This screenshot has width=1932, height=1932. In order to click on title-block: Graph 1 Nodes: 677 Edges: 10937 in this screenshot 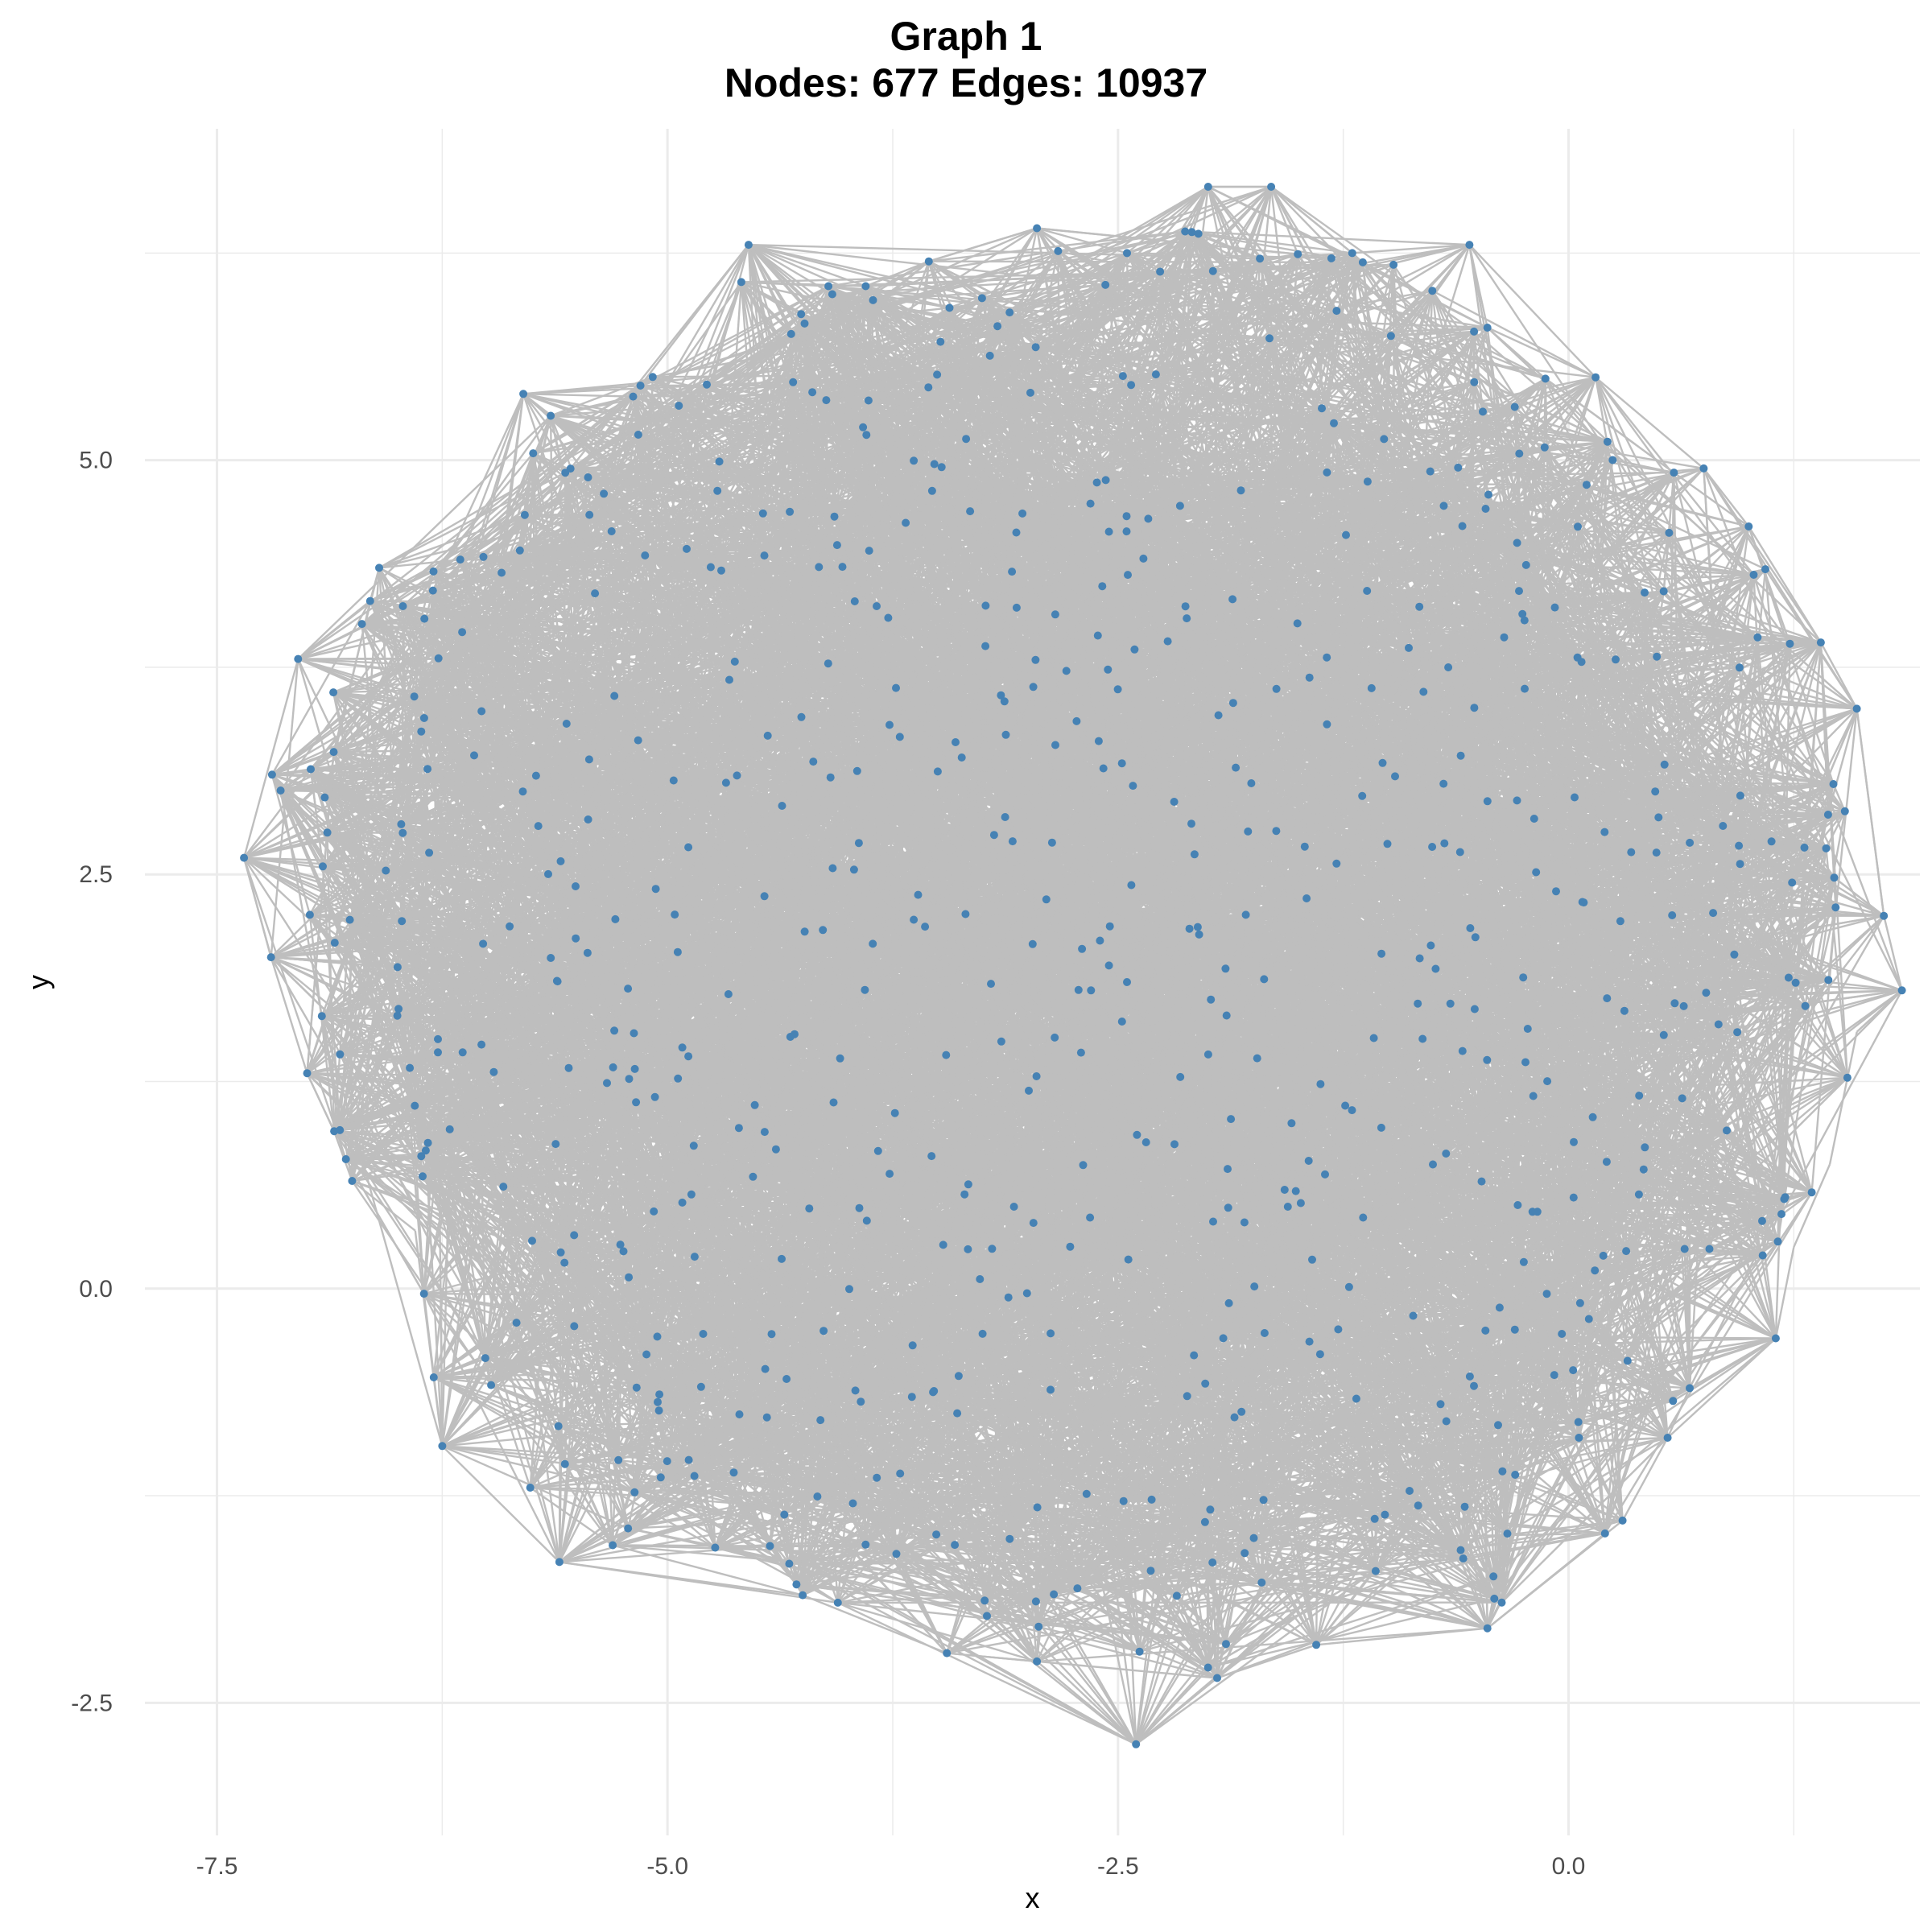, I will do `click(966, 59)`.